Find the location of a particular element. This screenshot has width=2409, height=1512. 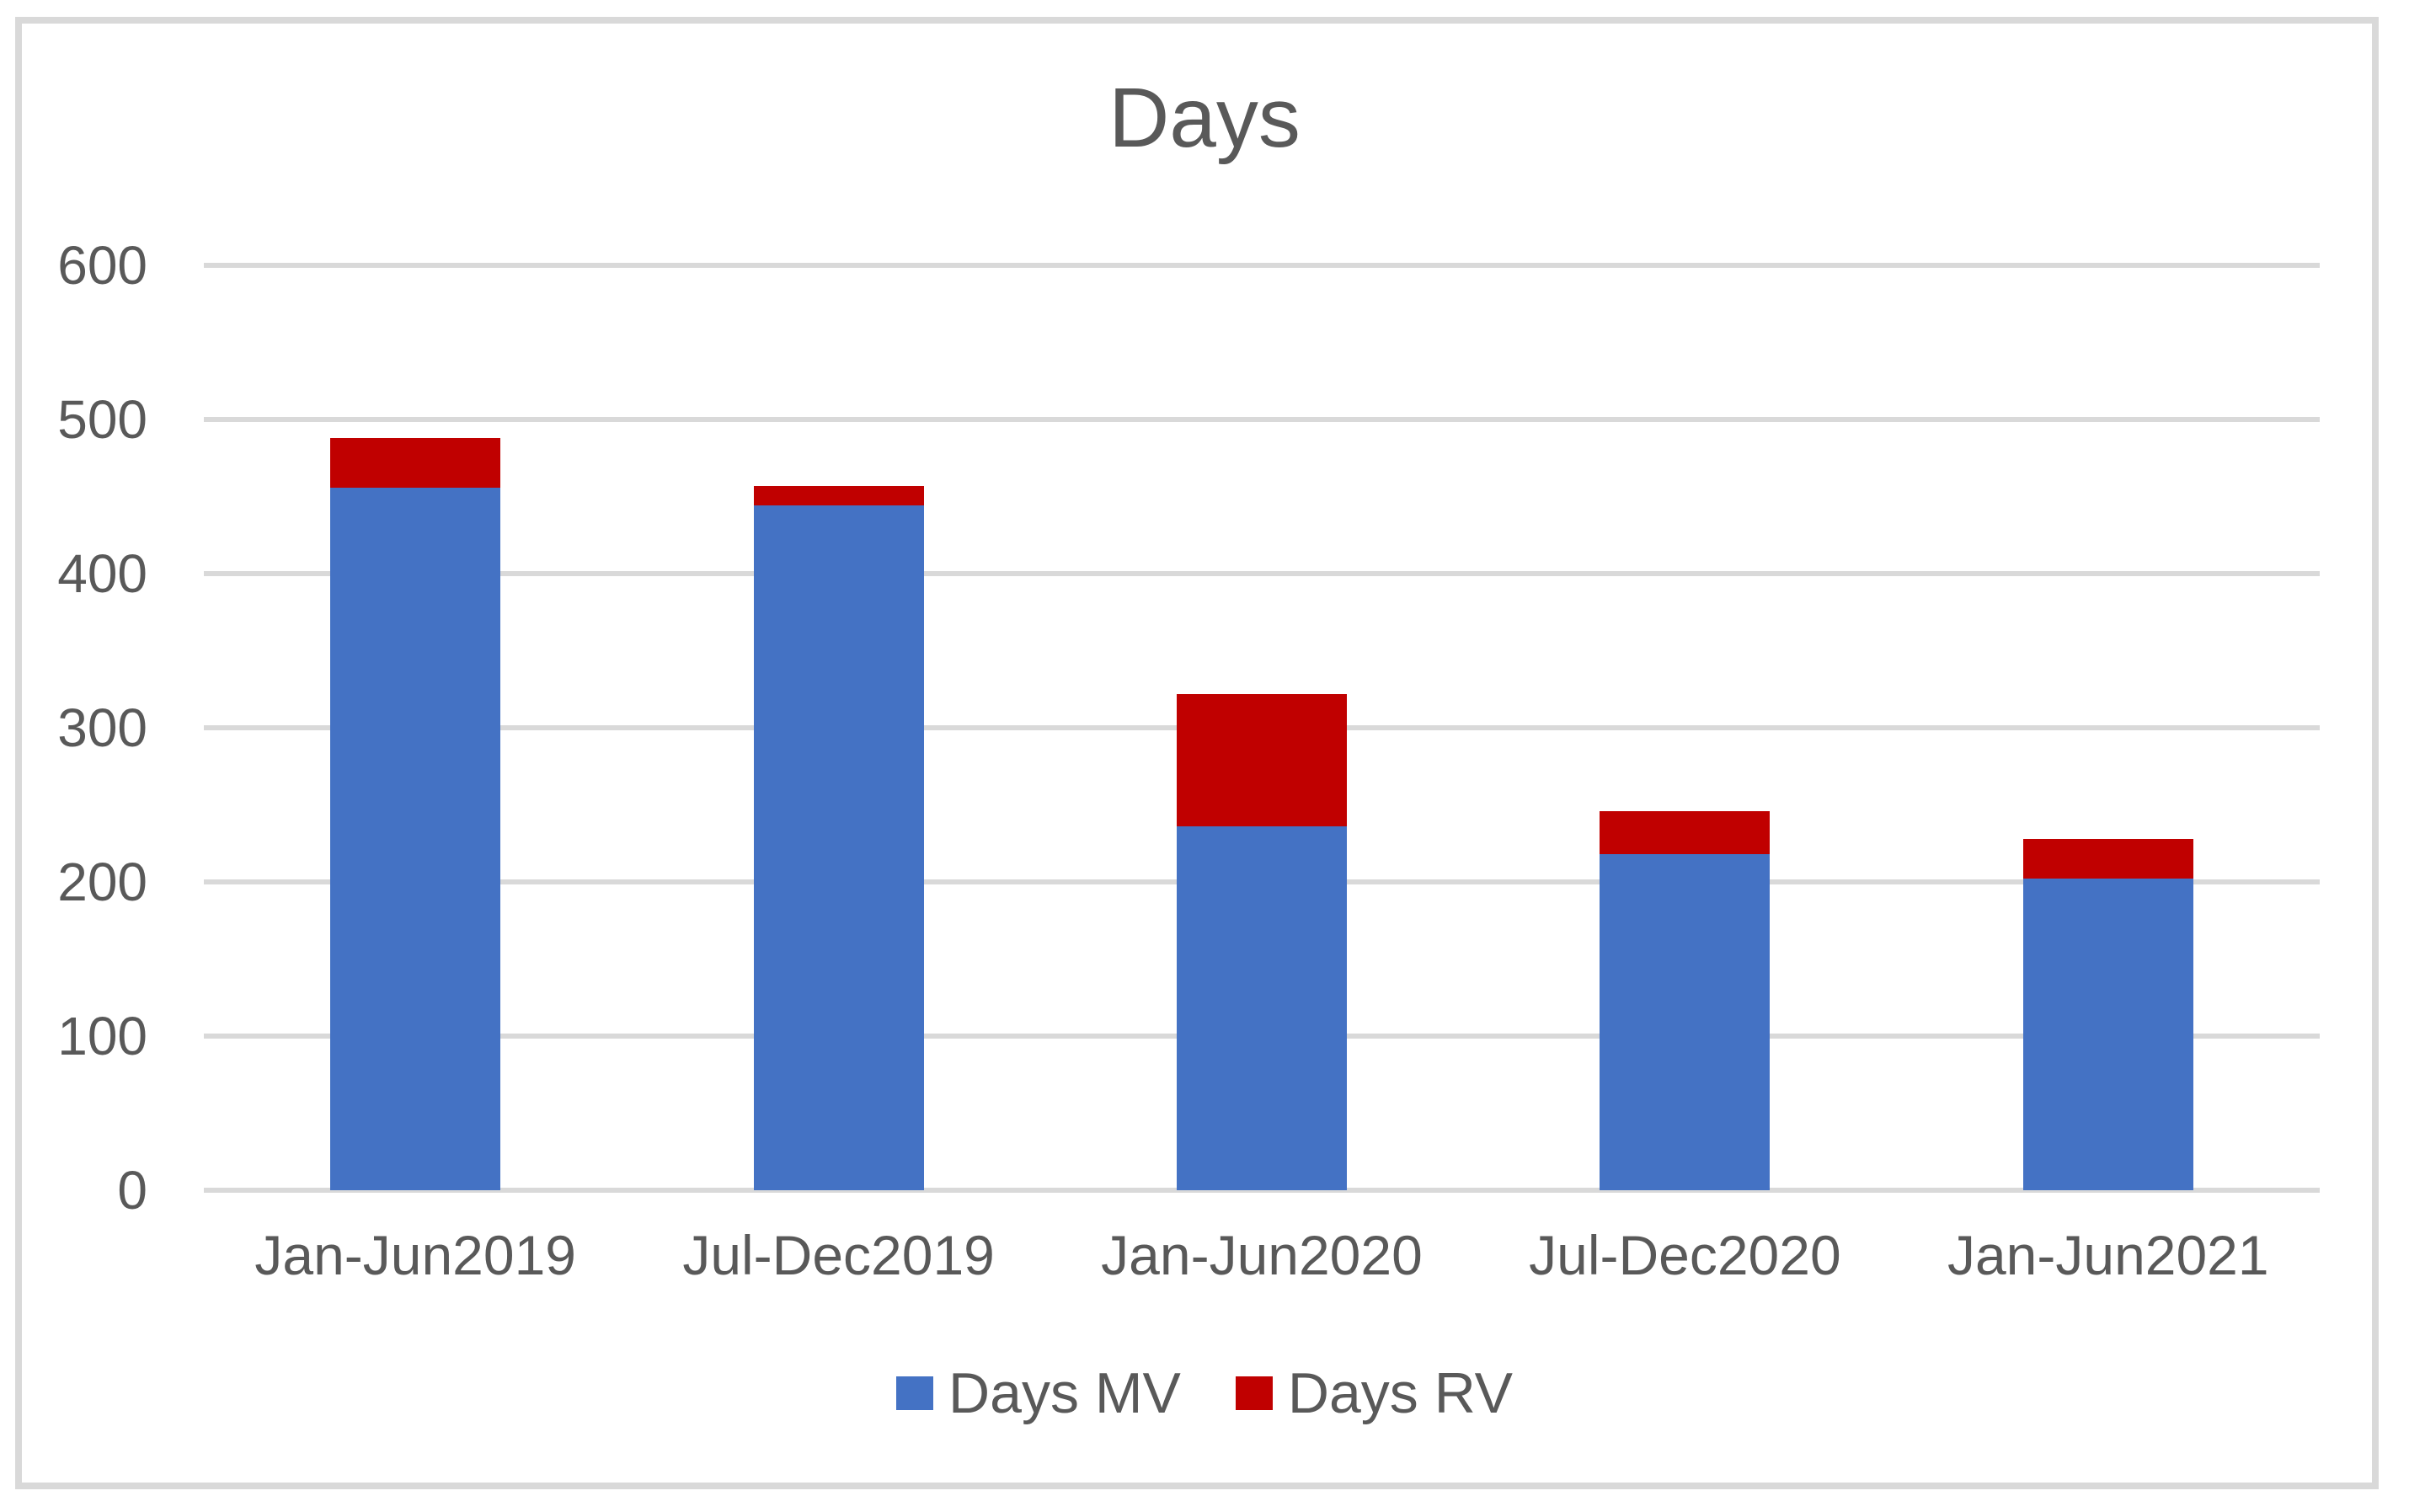

y-axis-tick-label: 300 is located at coordinates (102, 727).